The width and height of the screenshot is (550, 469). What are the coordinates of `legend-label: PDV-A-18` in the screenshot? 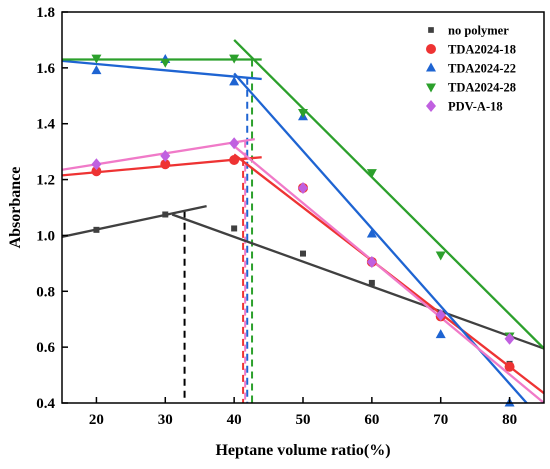 It's located at (475, 107).